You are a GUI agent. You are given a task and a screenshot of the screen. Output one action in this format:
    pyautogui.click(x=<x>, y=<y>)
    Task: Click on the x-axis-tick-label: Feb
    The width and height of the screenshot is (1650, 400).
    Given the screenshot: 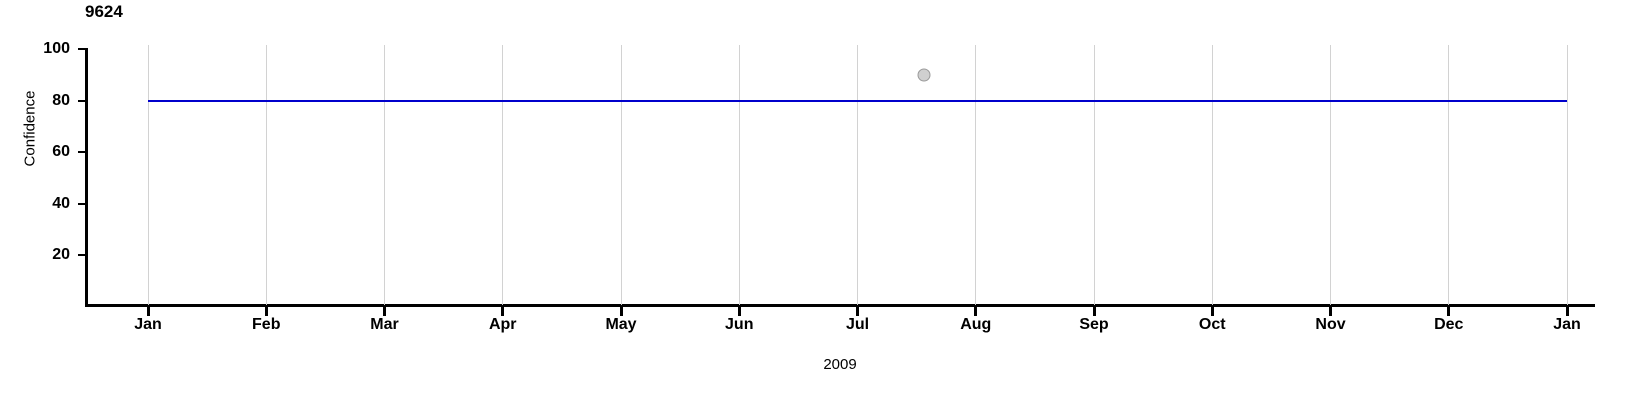 What is the action you would take?
    pyautogui.click(x=266, y=324)
    